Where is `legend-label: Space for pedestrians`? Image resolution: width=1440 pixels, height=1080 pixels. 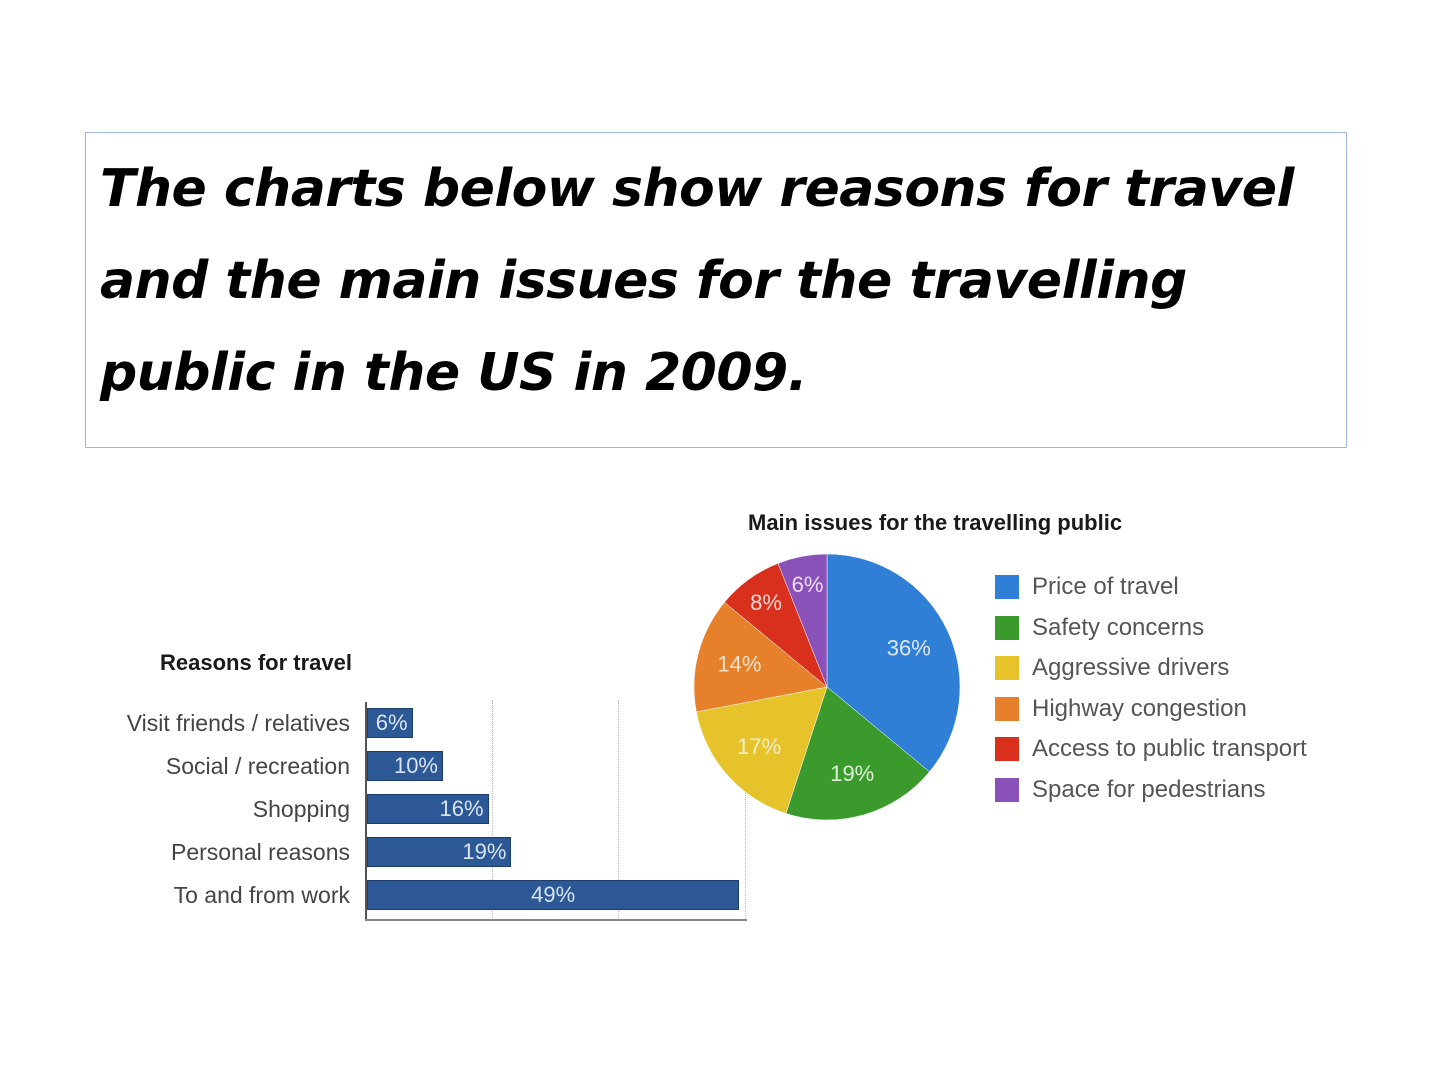
legend-label: Space for pedestrians is located at coordinates (1149, 789).